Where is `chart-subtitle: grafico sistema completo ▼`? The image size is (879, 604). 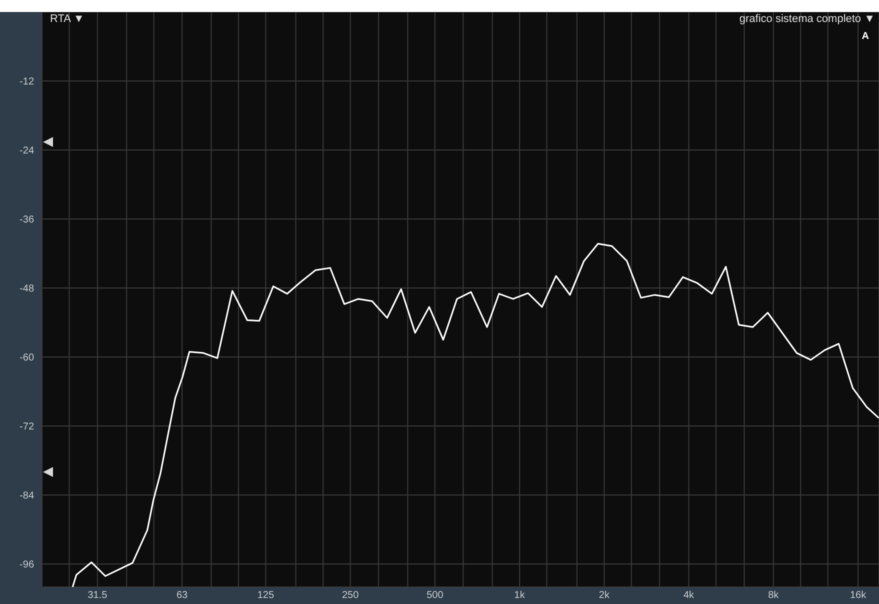
chart-subtitle: grafico sistema completo ▼ is located at coordinates (807, 19).